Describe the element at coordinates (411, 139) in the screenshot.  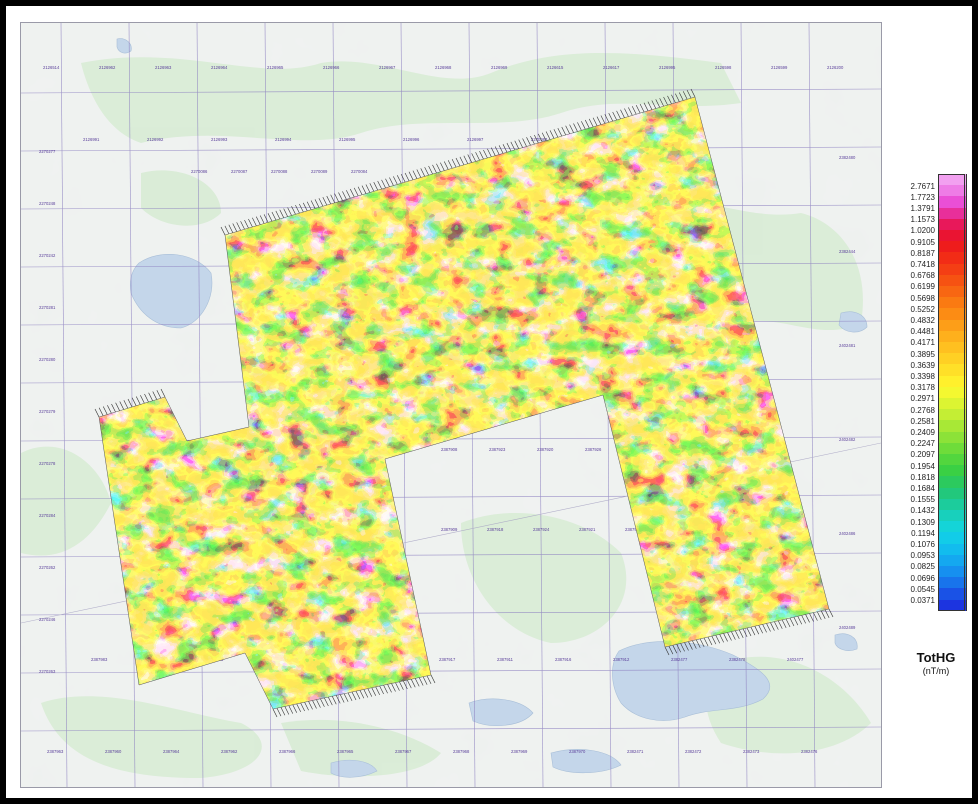
I see `claim-label: 2126996` at that location.